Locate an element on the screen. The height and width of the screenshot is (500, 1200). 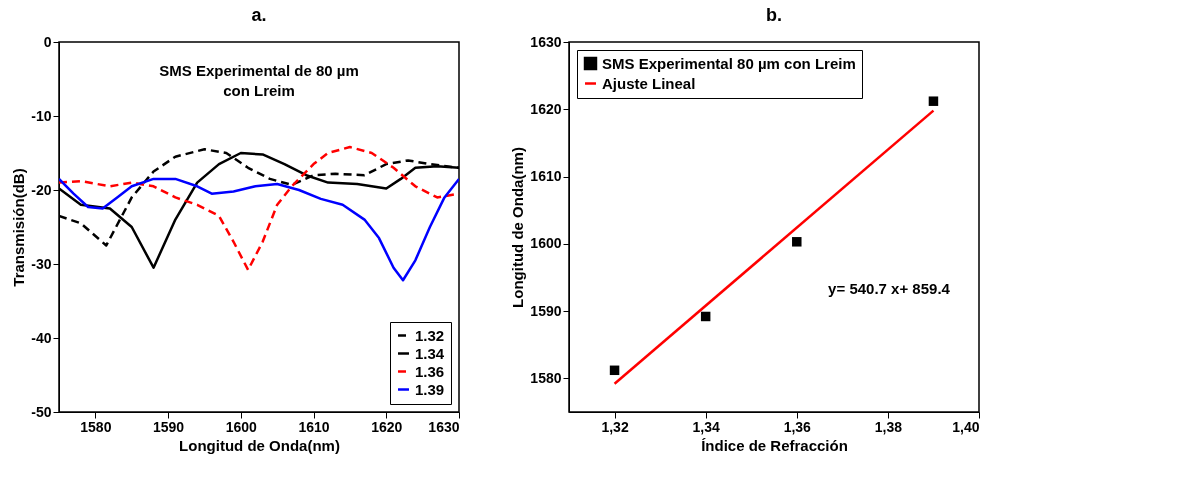
y-axis-title: Transmisión(dB) is located at coordinates (19, 227).